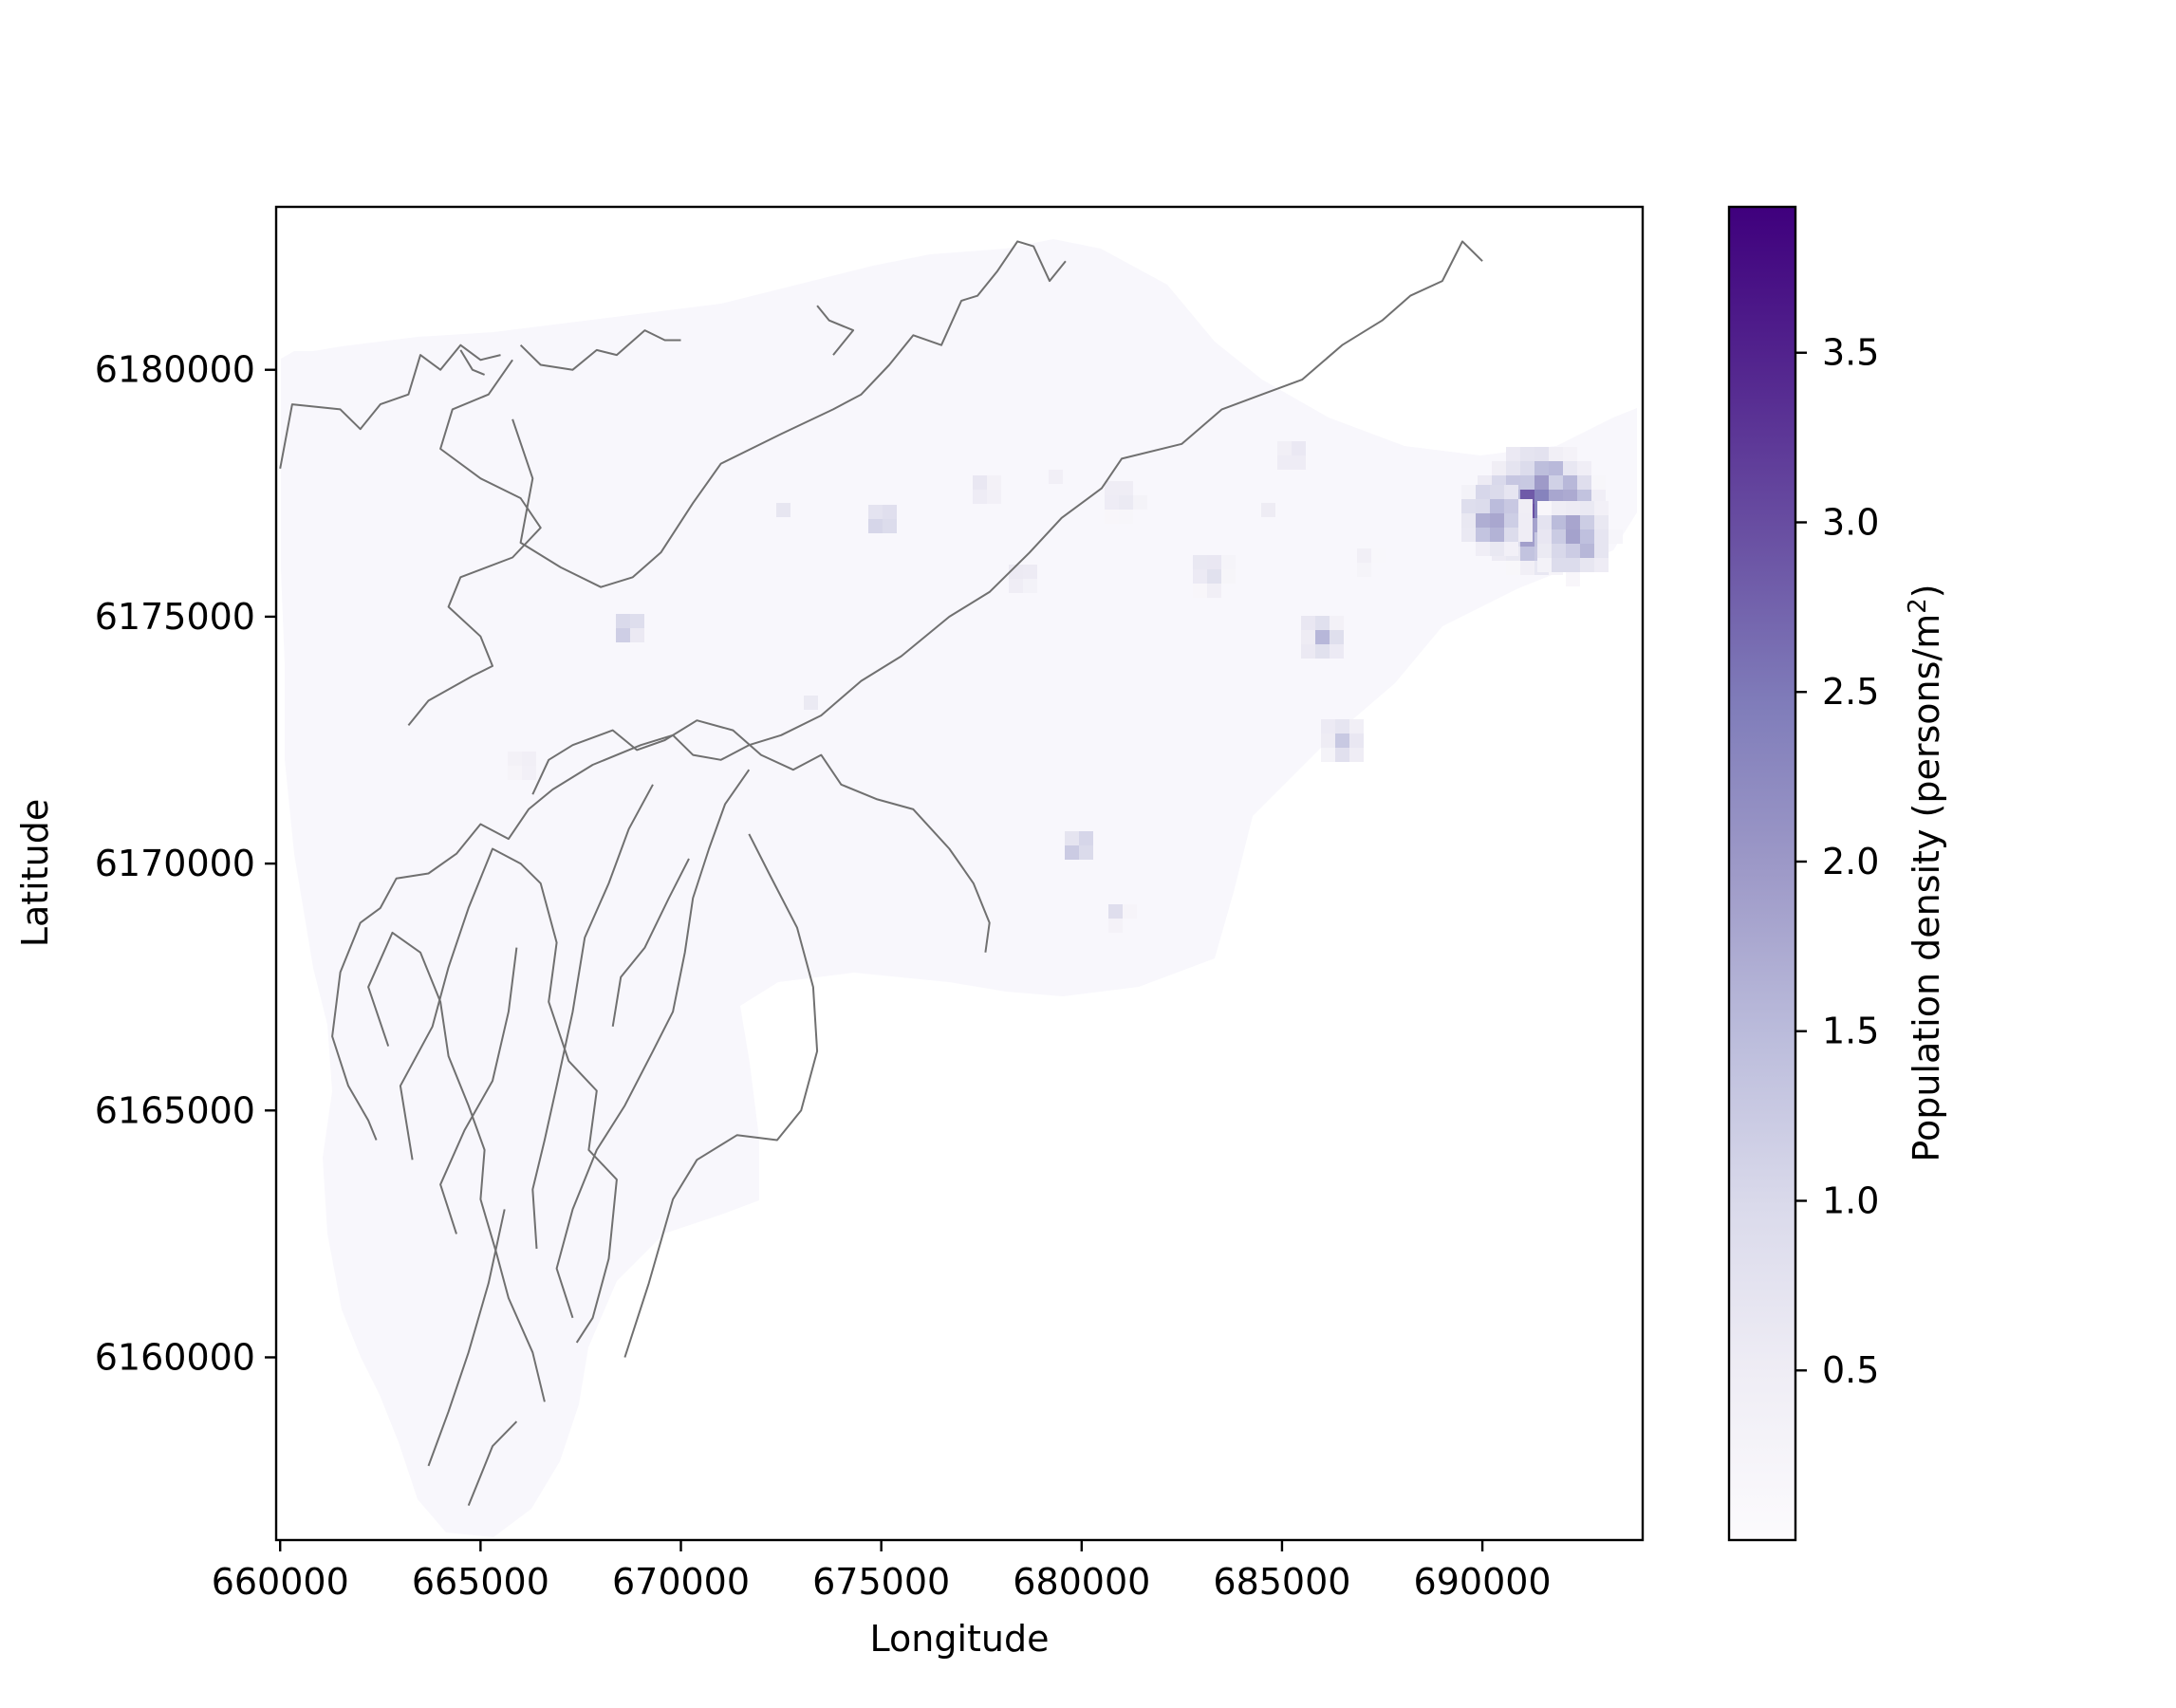 The height and width of the screenshot is (1708, 2176). I want to click on colorbar-tick-label: 1.0, so click(1850, 1200).